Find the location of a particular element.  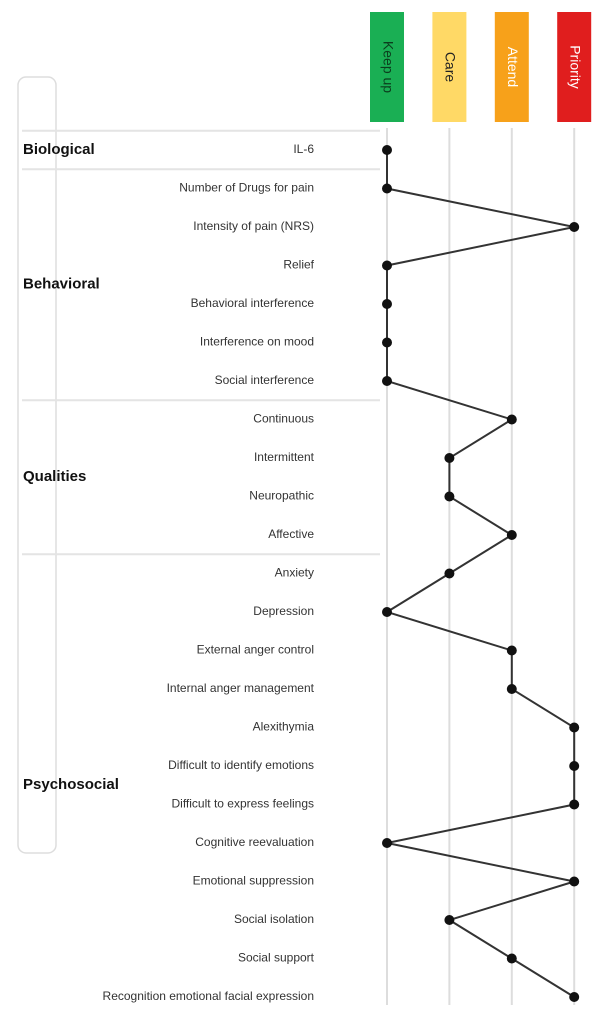

group-label: Behavioral is located at coordinates (61, 284).